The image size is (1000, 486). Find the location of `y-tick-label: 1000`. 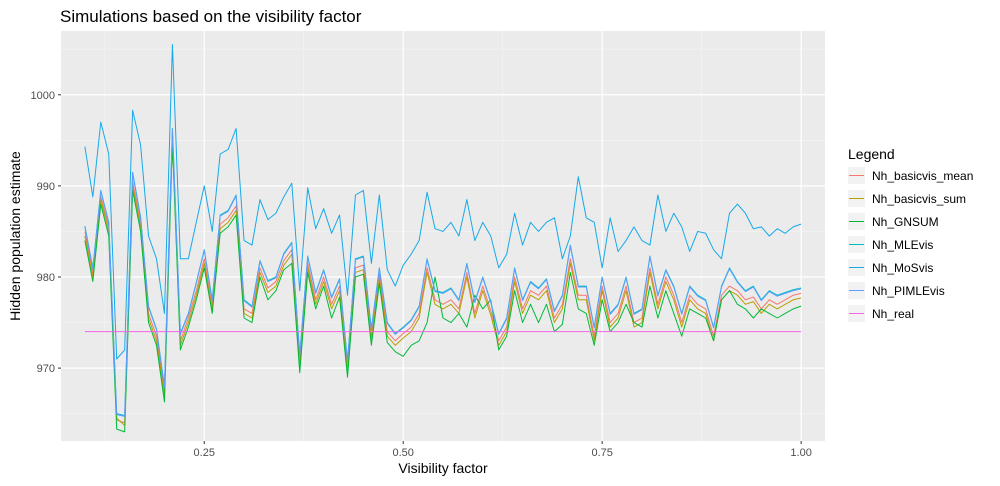

y-tick-label: 1000 is located at coordinates (43, 96).